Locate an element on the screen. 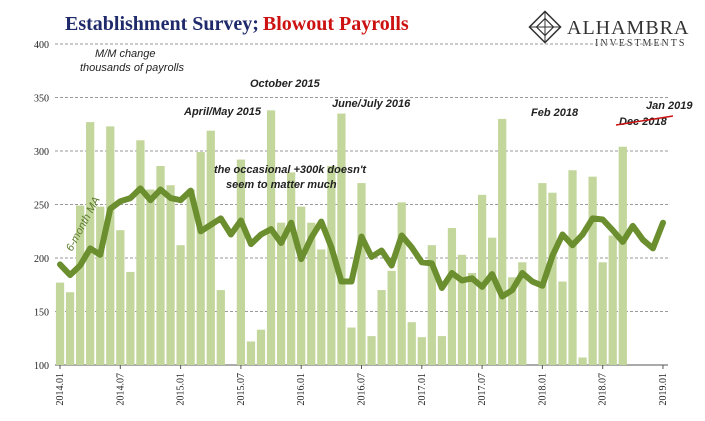 Image resolution: width=705 pixels, height=421 pixels. x-tick-label: 2016.07 is located at coordinates (362, 389).